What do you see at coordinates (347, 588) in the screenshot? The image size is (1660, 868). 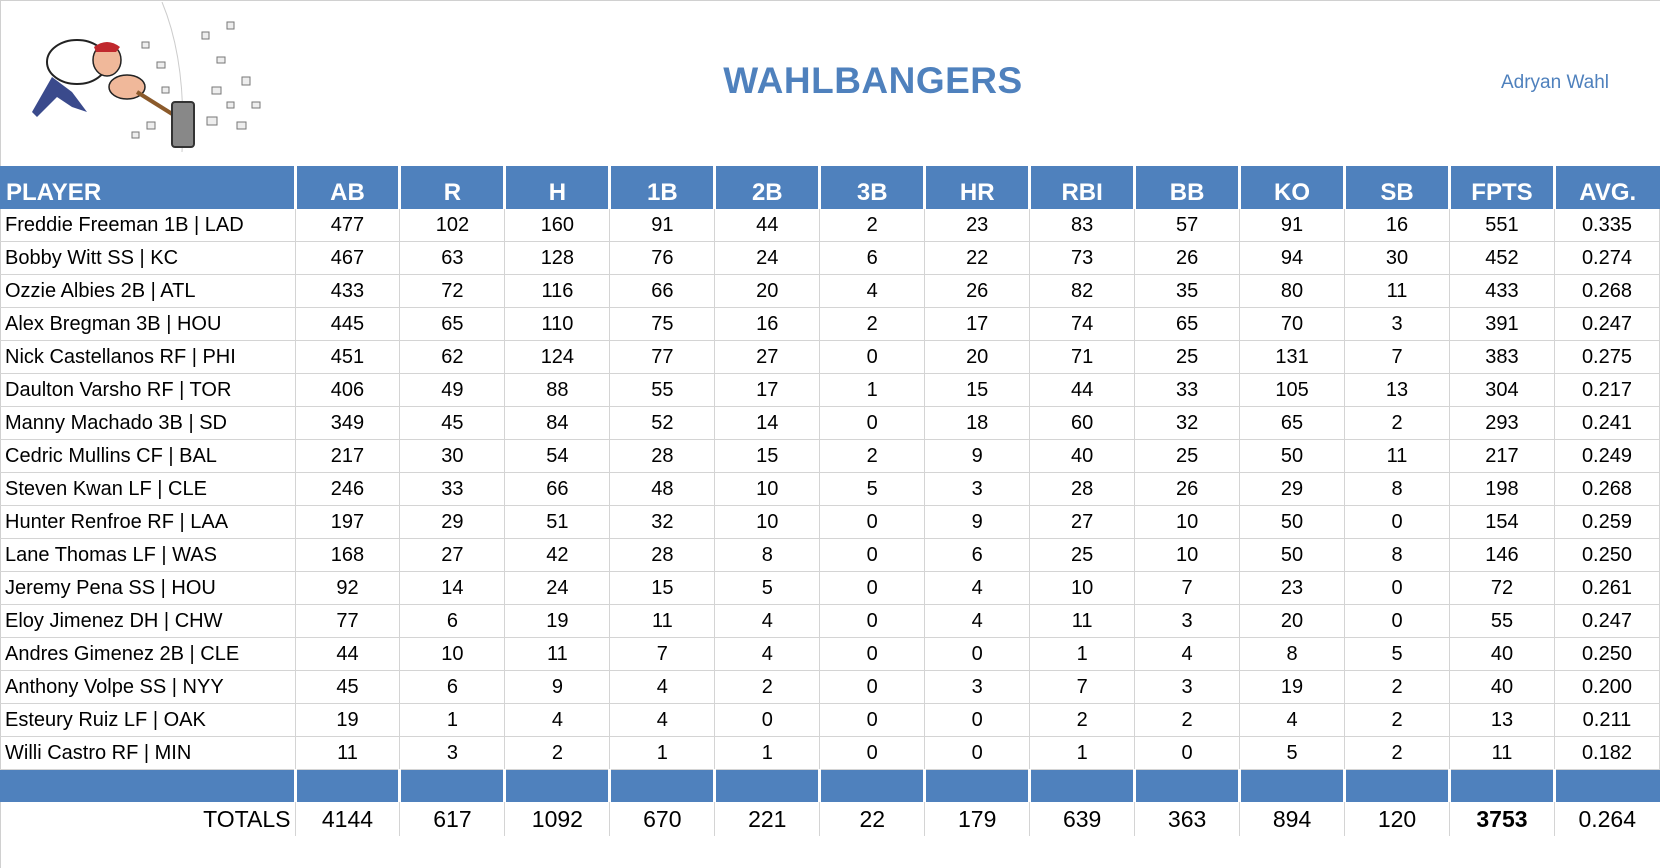 I see `stat-cell: 92` at bounding box center [347, 588].